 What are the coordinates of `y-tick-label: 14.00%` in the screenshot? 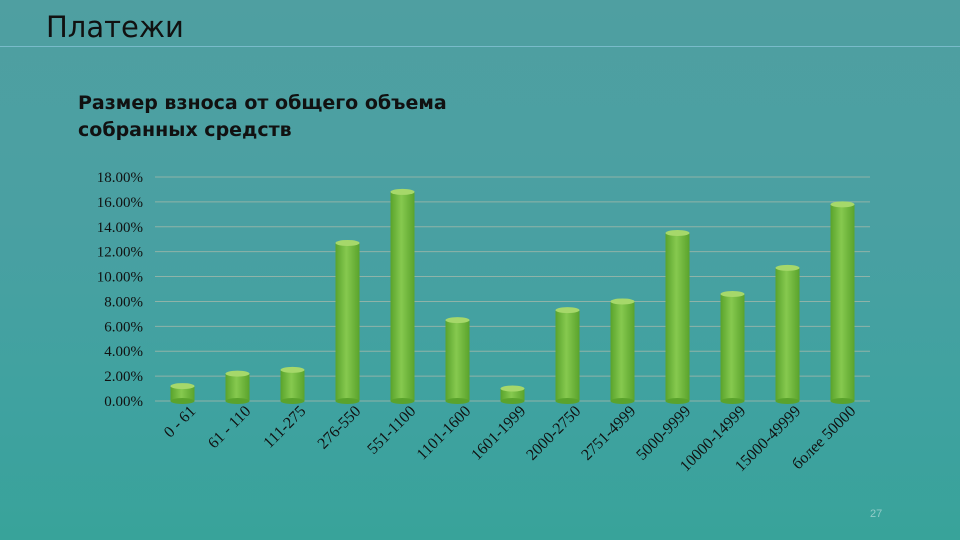 It's located at (120, 228).